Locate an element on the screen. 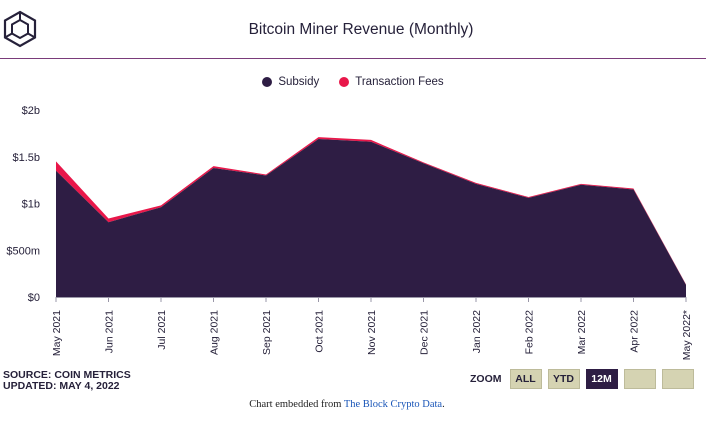  x-tick-label-7: Dec 2021 is located at coordinates (425, 332).